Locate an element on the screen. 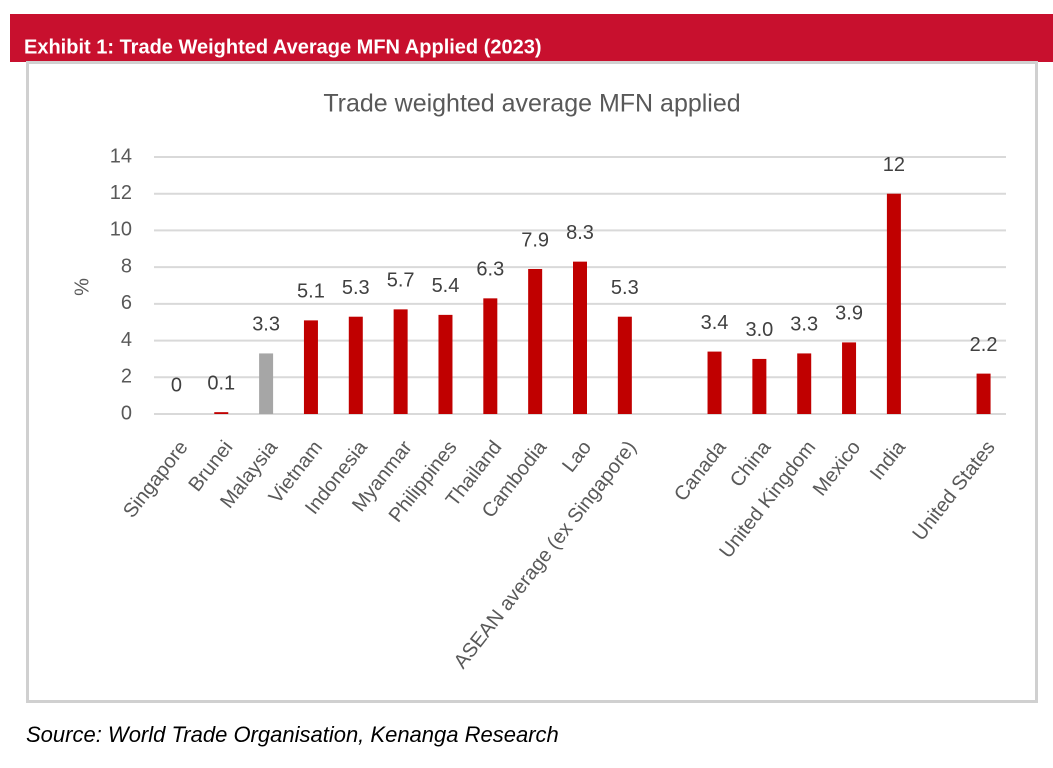 Image resolution: width=1053 pixels, height=768 pixels. value-label: 12 is located at coordinates (894, 165).